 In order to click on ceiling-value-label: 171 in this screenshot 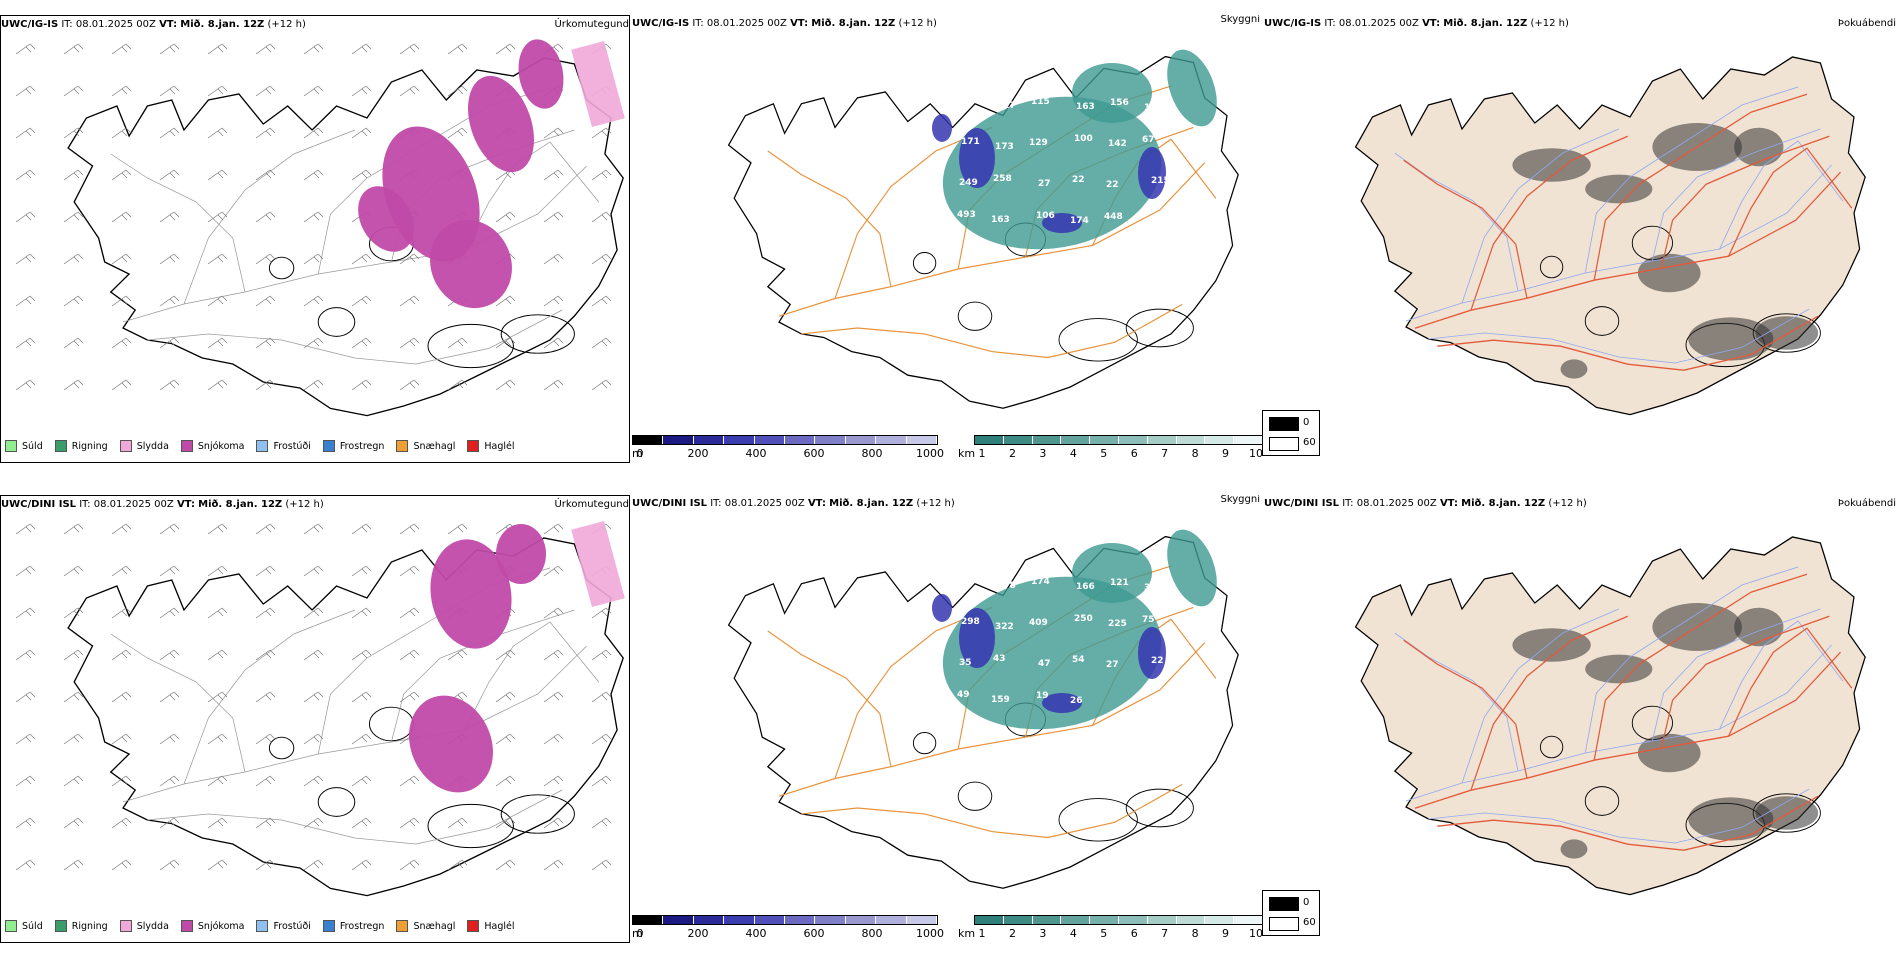, I will do `click(970, 142)`.